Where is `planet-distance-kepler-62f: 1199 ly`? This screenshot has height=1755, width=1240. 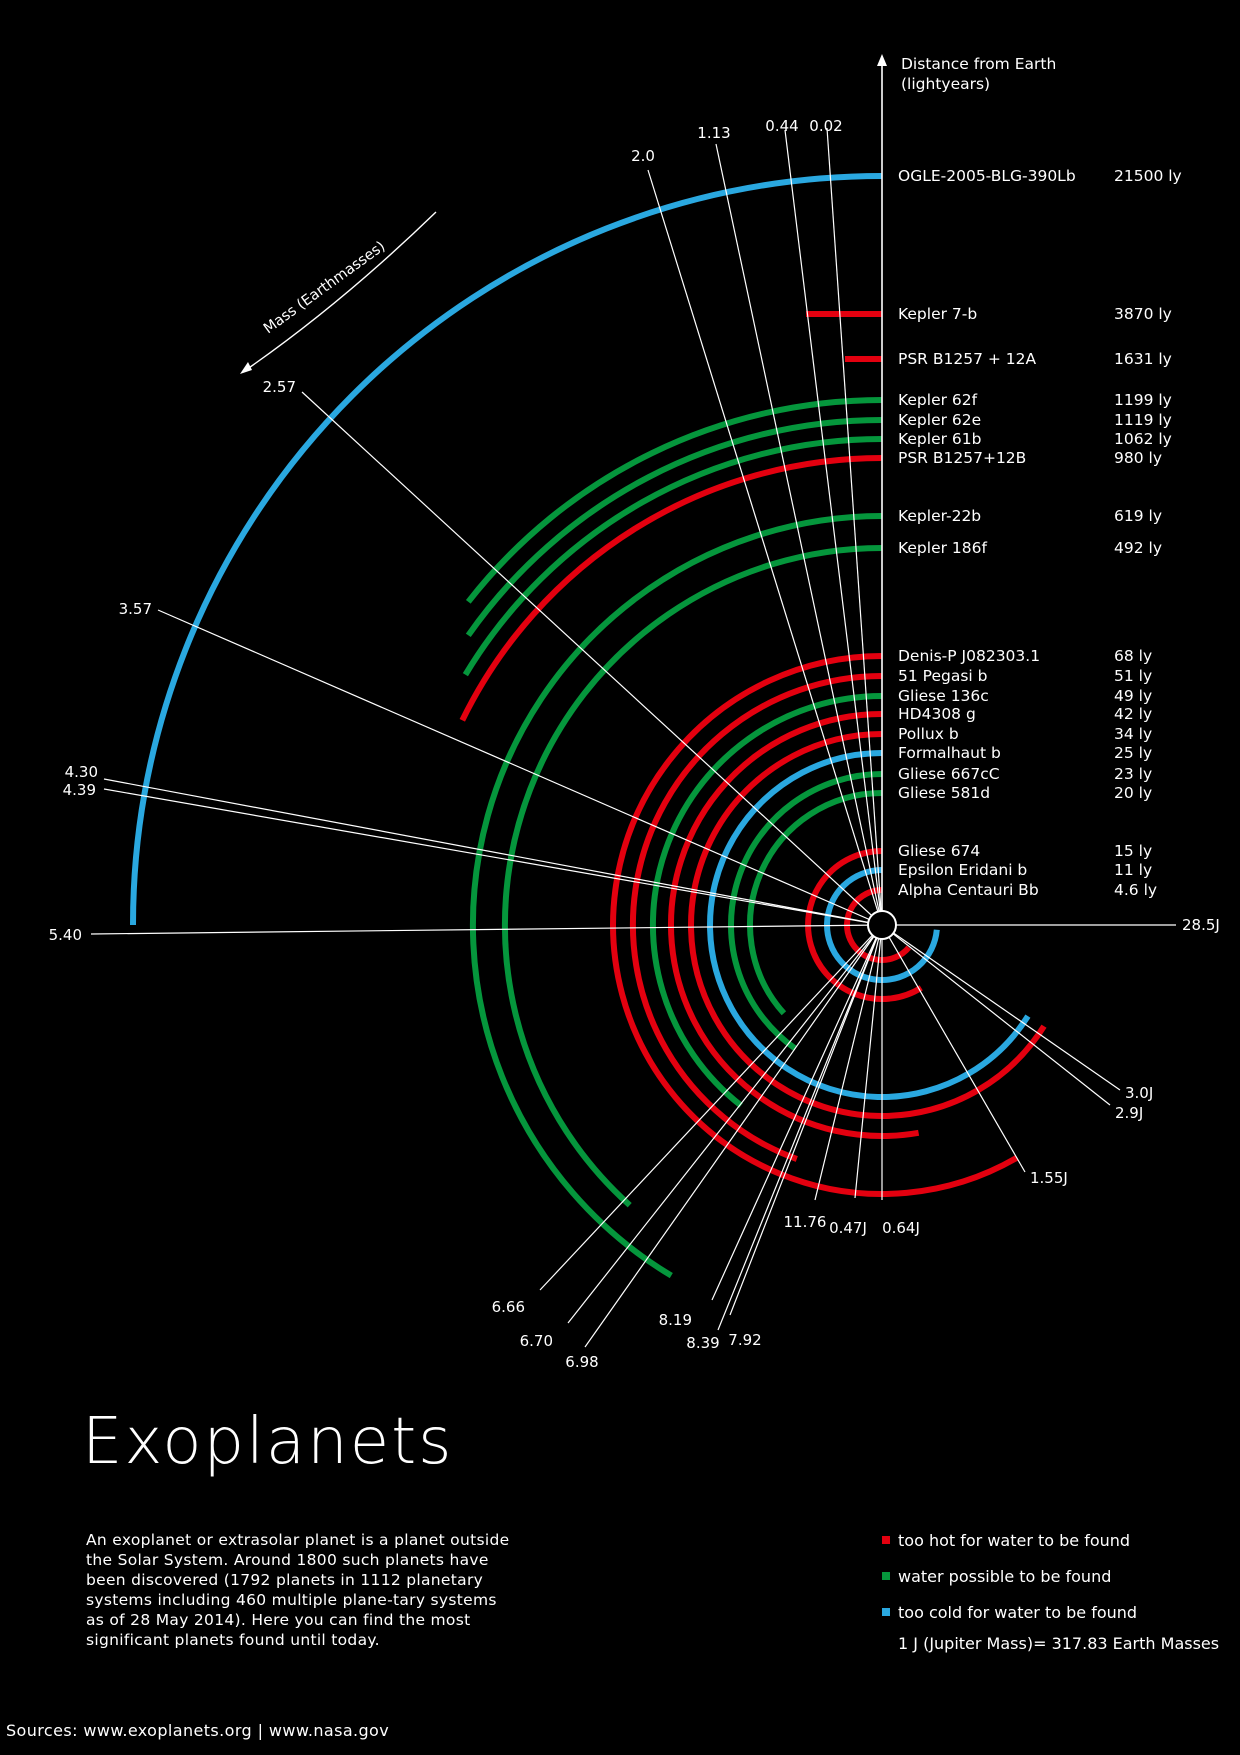 planet-distance-kepler-62f: 1199 ly is located at coordinates (1143, 400).